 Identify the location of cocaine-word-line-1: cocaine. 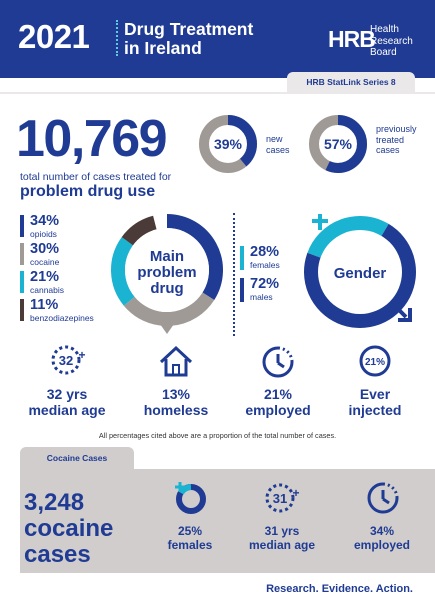
(69, 528).